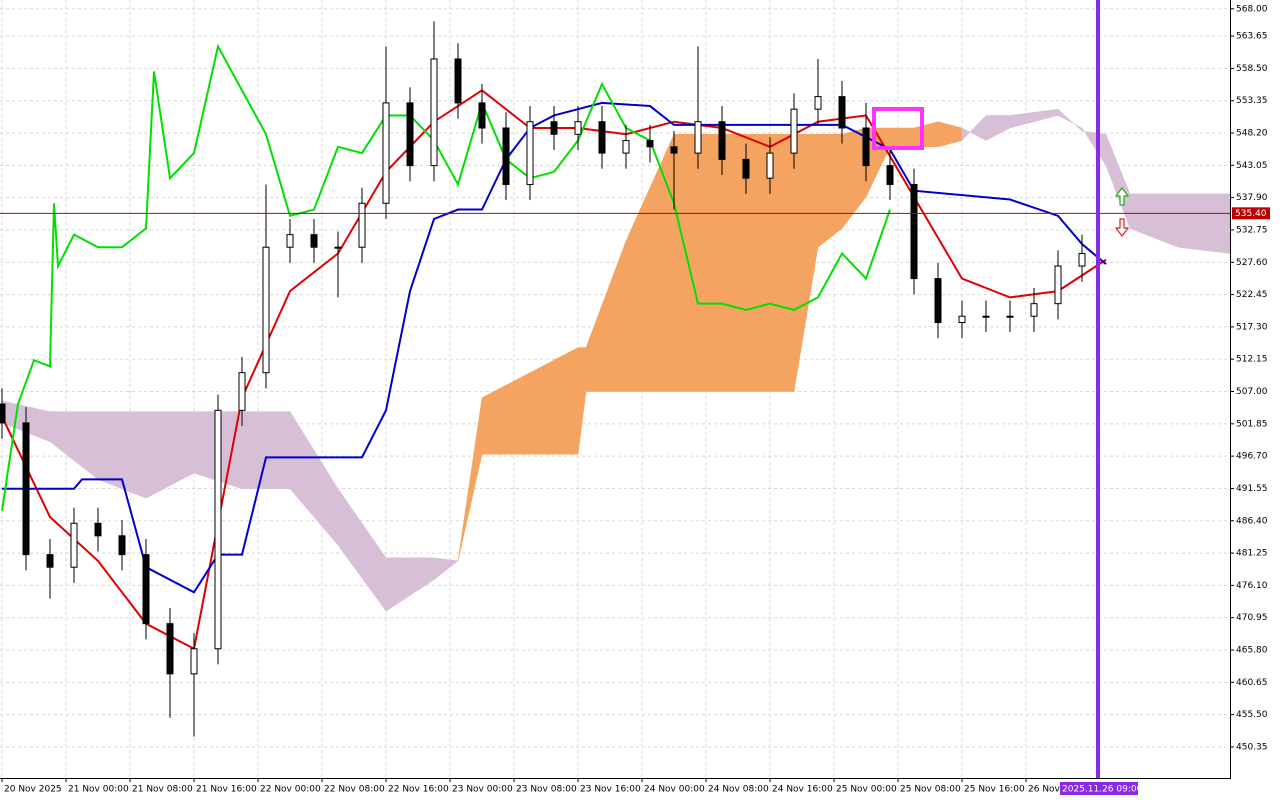 Image resolution: width=1280 pixels, height=800 pixels. What do you see at coordinates (1252, 424) in the screenshot?
I see `y-tick-label: 501.85` at bounding box center [1252, 424].